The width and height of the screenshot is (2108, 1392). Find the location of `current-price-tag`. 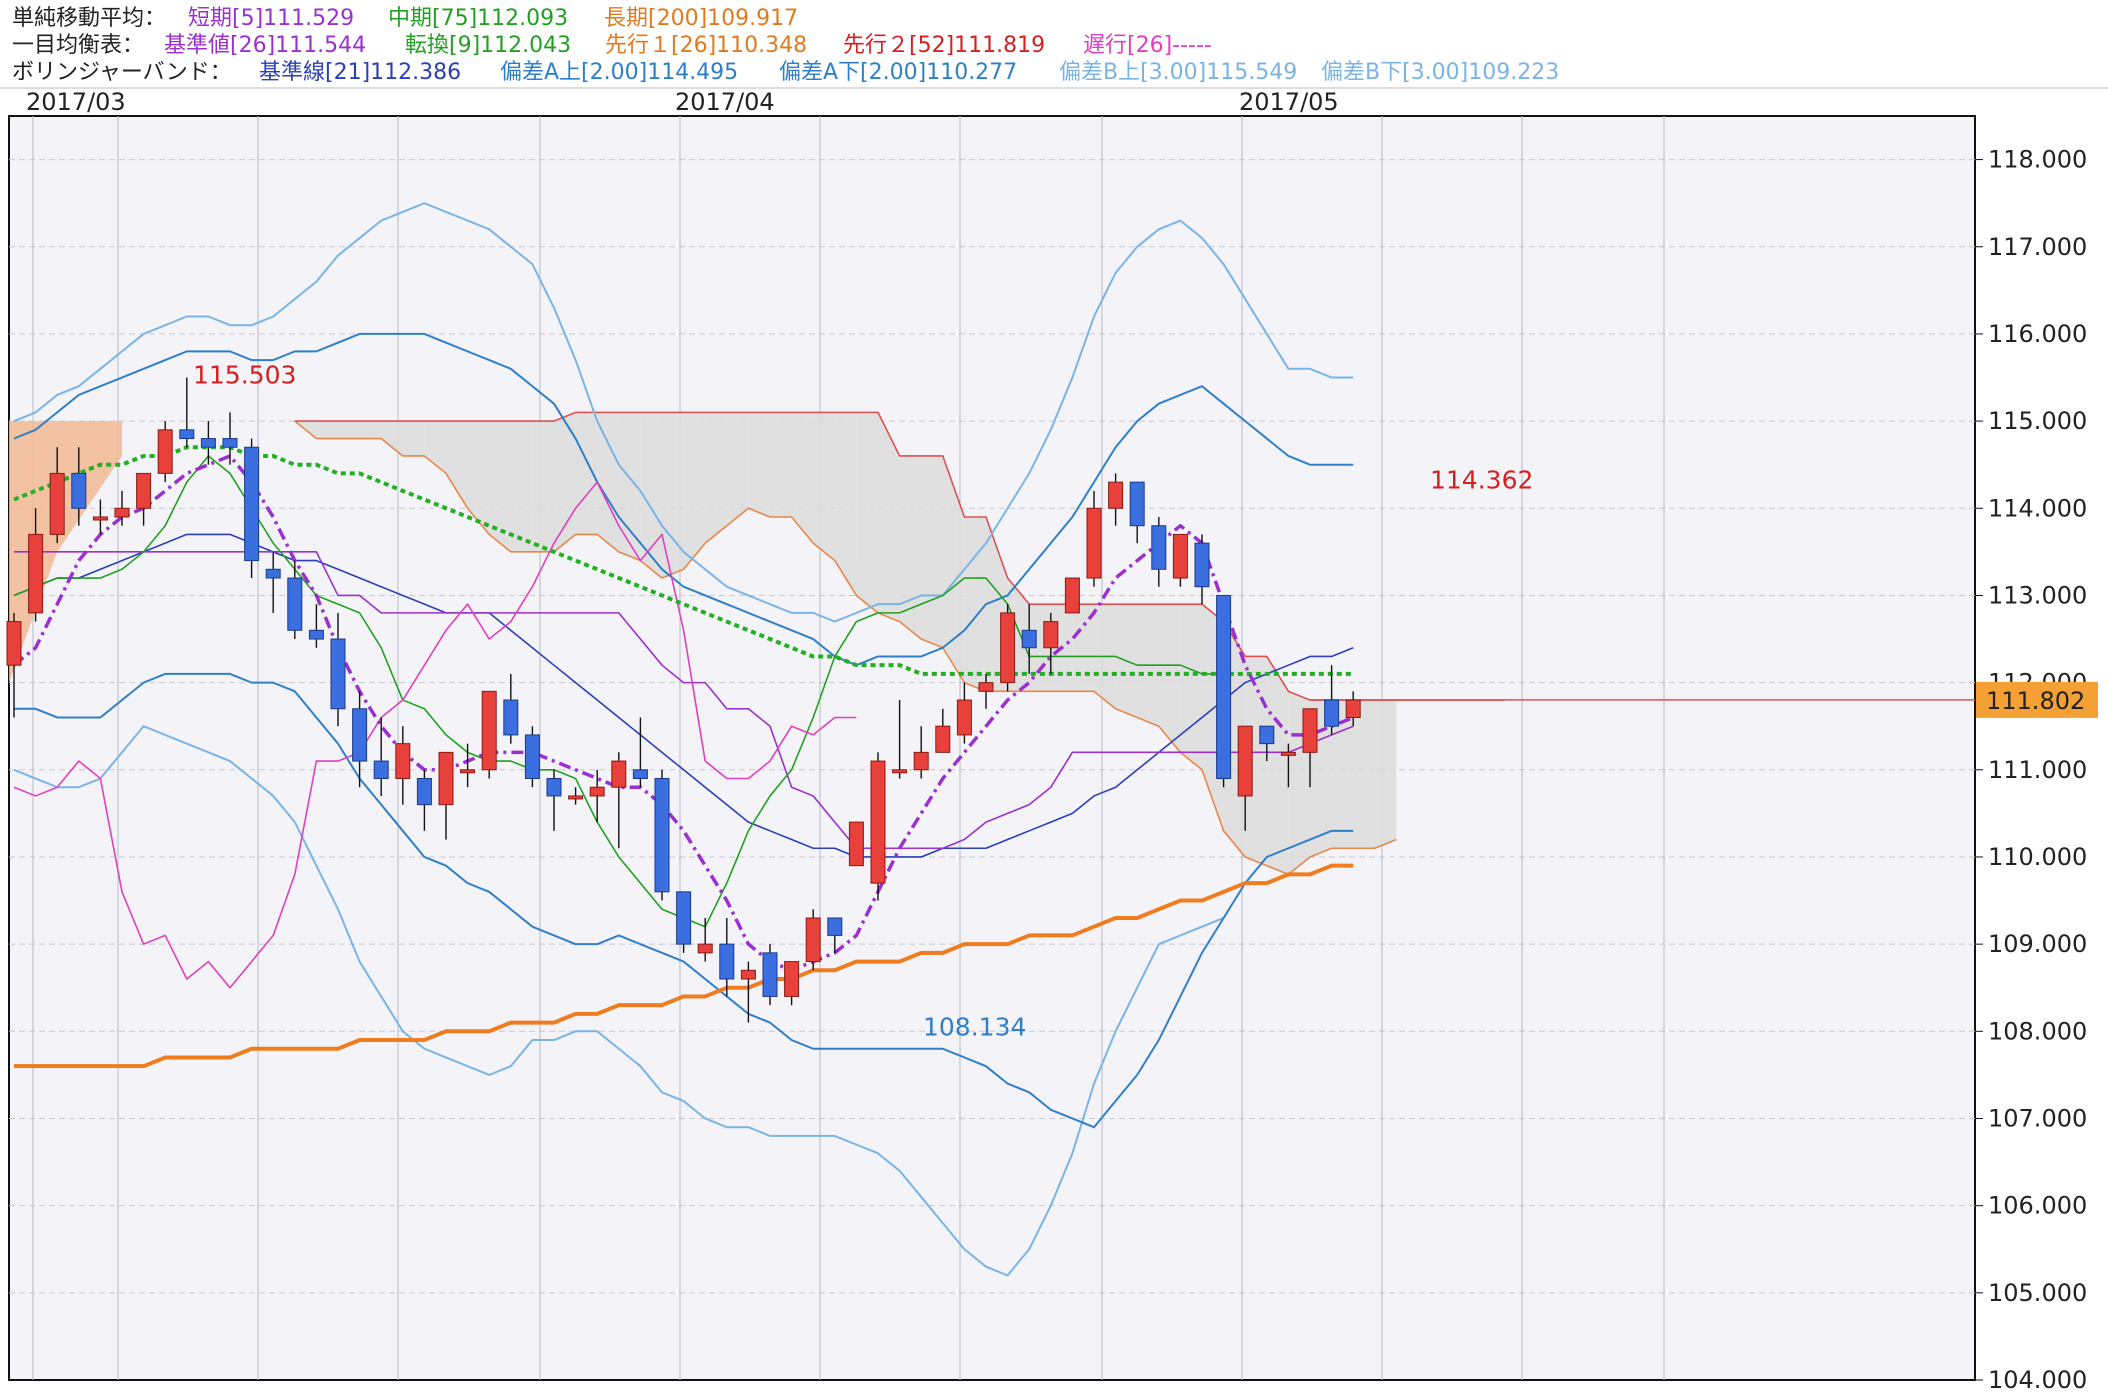

current-price-tag is located at coordinates (2037, 699).